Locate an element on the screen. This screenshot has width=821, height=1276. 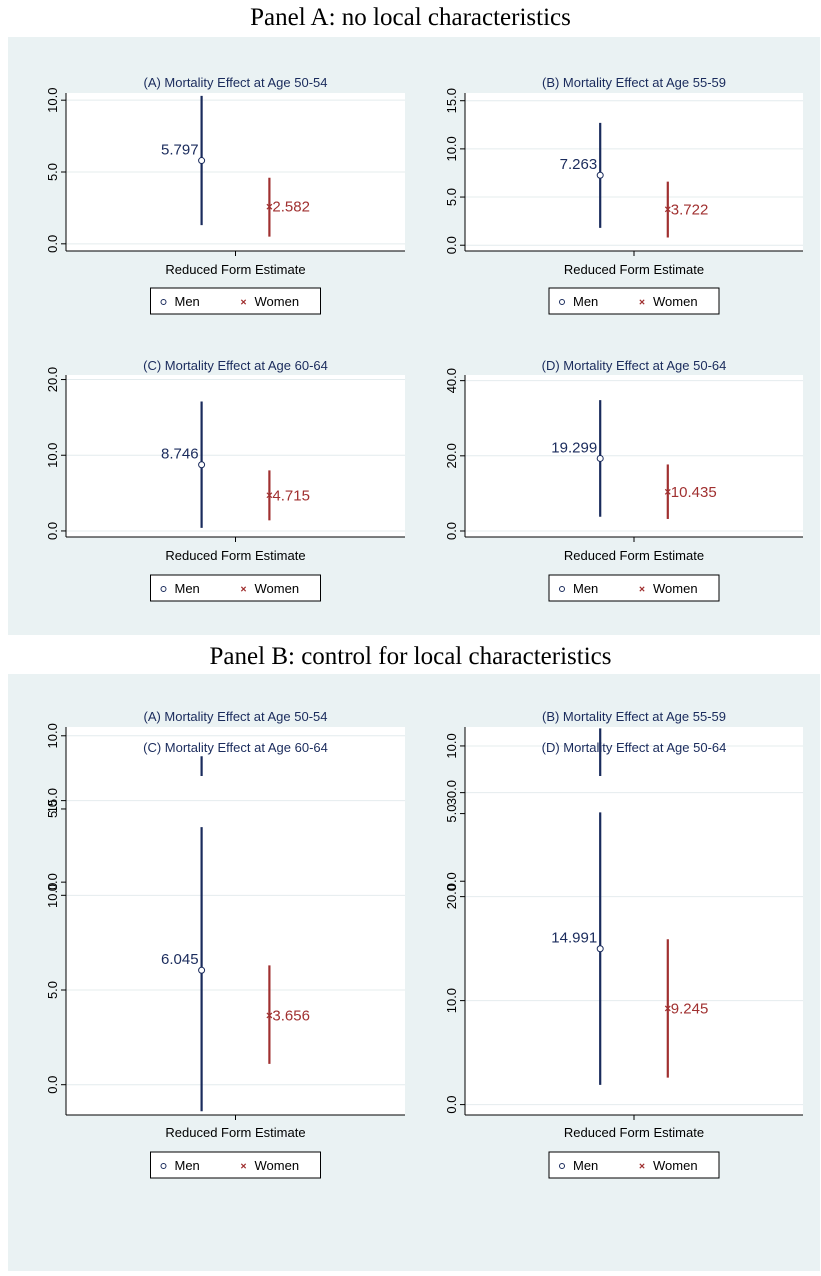
women-value-label: 9.245 is located at coordinates (690, 1008).